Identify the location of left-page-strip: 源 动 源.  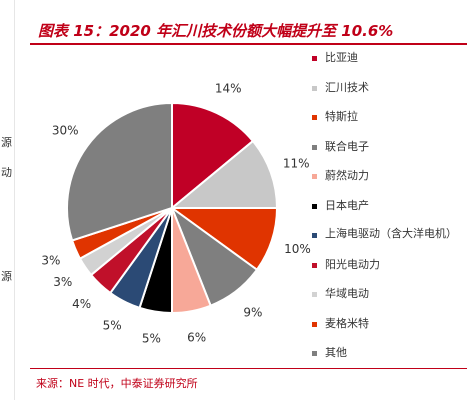
(7, 200).